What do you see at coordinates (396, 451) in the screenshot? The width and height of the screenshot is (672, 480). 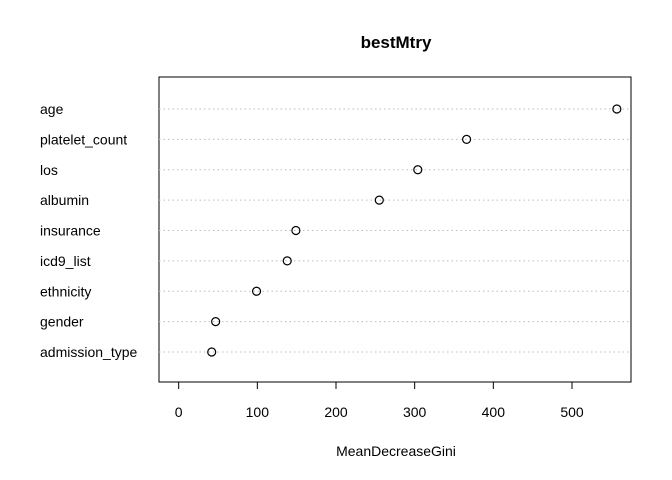 I see `x-axis-title: MeanDecreaseGini` at bounding box center [396, 451].